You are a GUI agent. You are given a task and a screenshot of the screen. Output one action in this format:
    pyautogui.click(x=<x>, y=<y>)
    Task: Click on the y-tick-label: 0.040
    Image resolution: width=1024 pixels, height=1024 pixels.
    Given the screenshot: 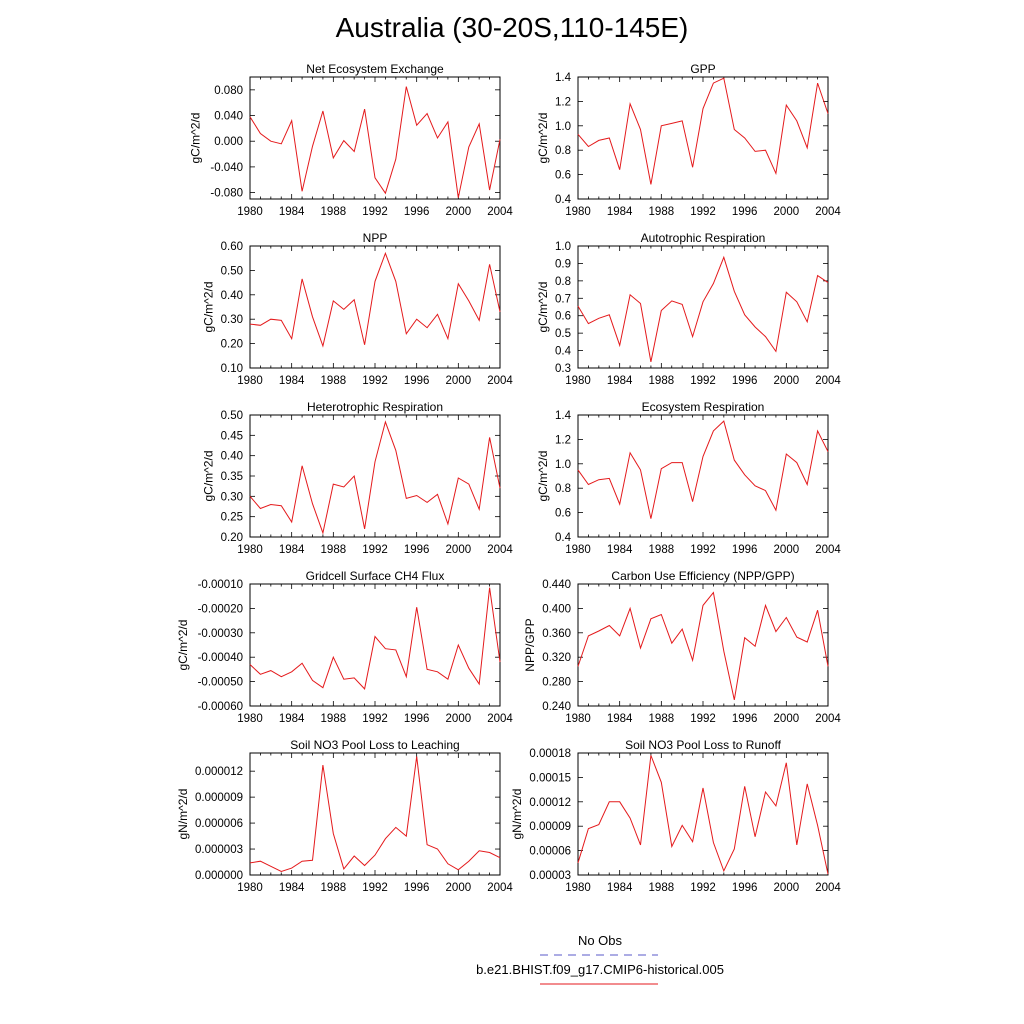 What is the action you would take?
    pyautogui.click(x=228, y=117)
    